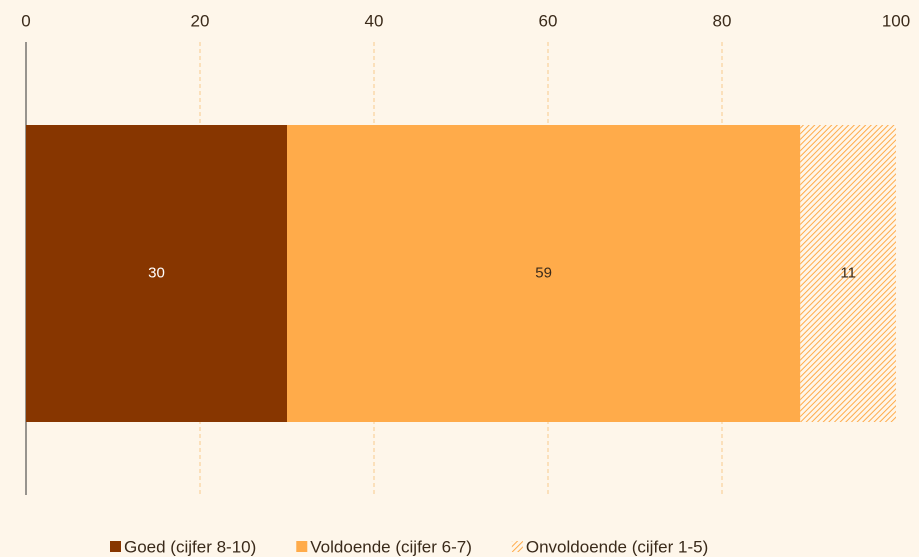 The width and height of the screenshot is (919, 557). I want to click on value-label: 11, so click(848, 272).